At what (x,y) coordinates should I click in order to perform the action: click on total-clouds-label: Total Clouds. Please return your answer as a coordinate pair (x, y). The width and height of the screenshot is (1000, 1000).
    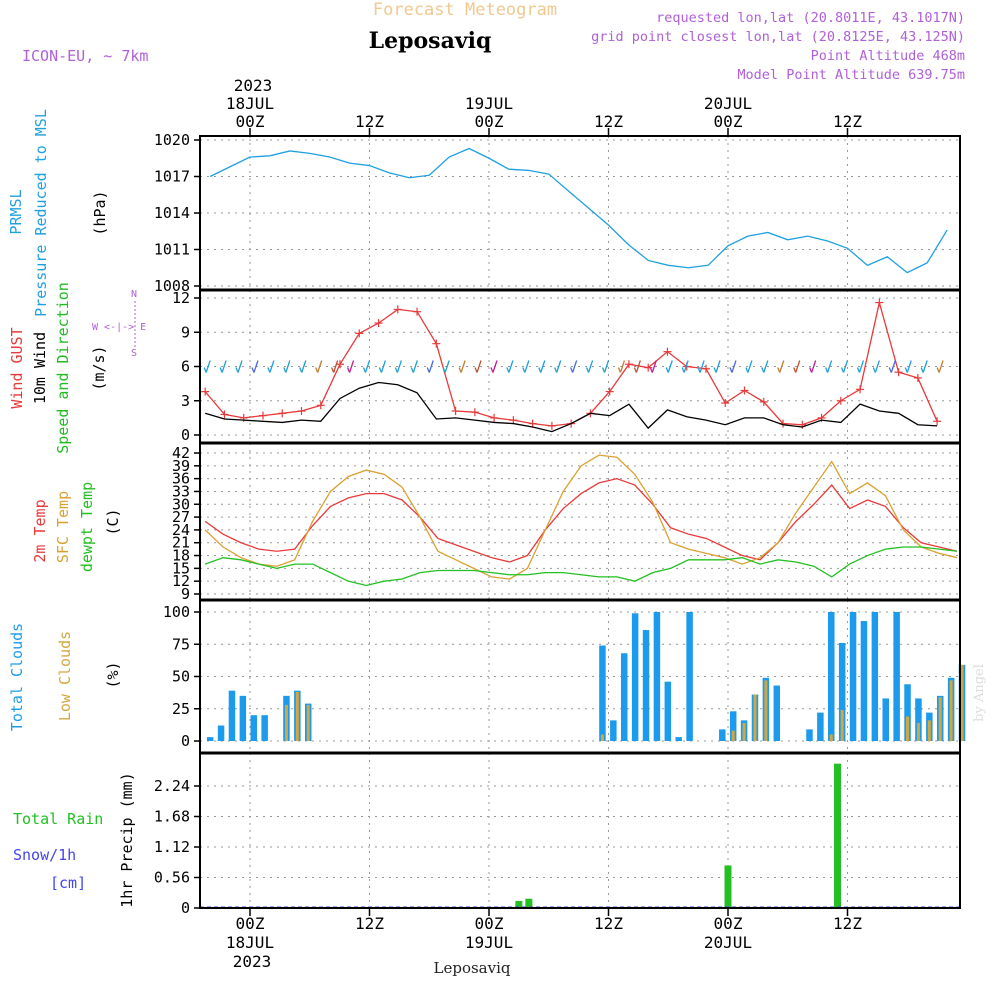
    Looking at the image, I should click on (17, 677).